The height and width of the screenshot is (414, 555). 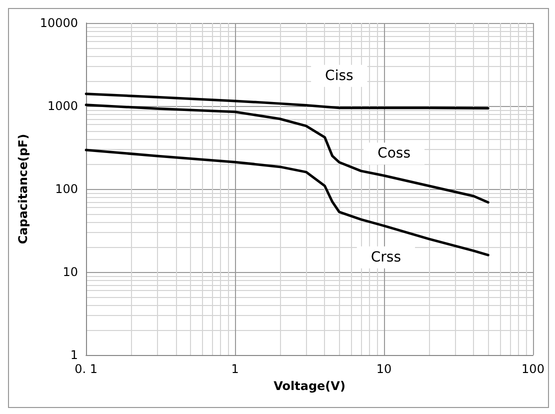 What do you see at coordinates (70, 272) in the screenshot?
I see `y-tick-label: 10` at bounding box center [70, 272].